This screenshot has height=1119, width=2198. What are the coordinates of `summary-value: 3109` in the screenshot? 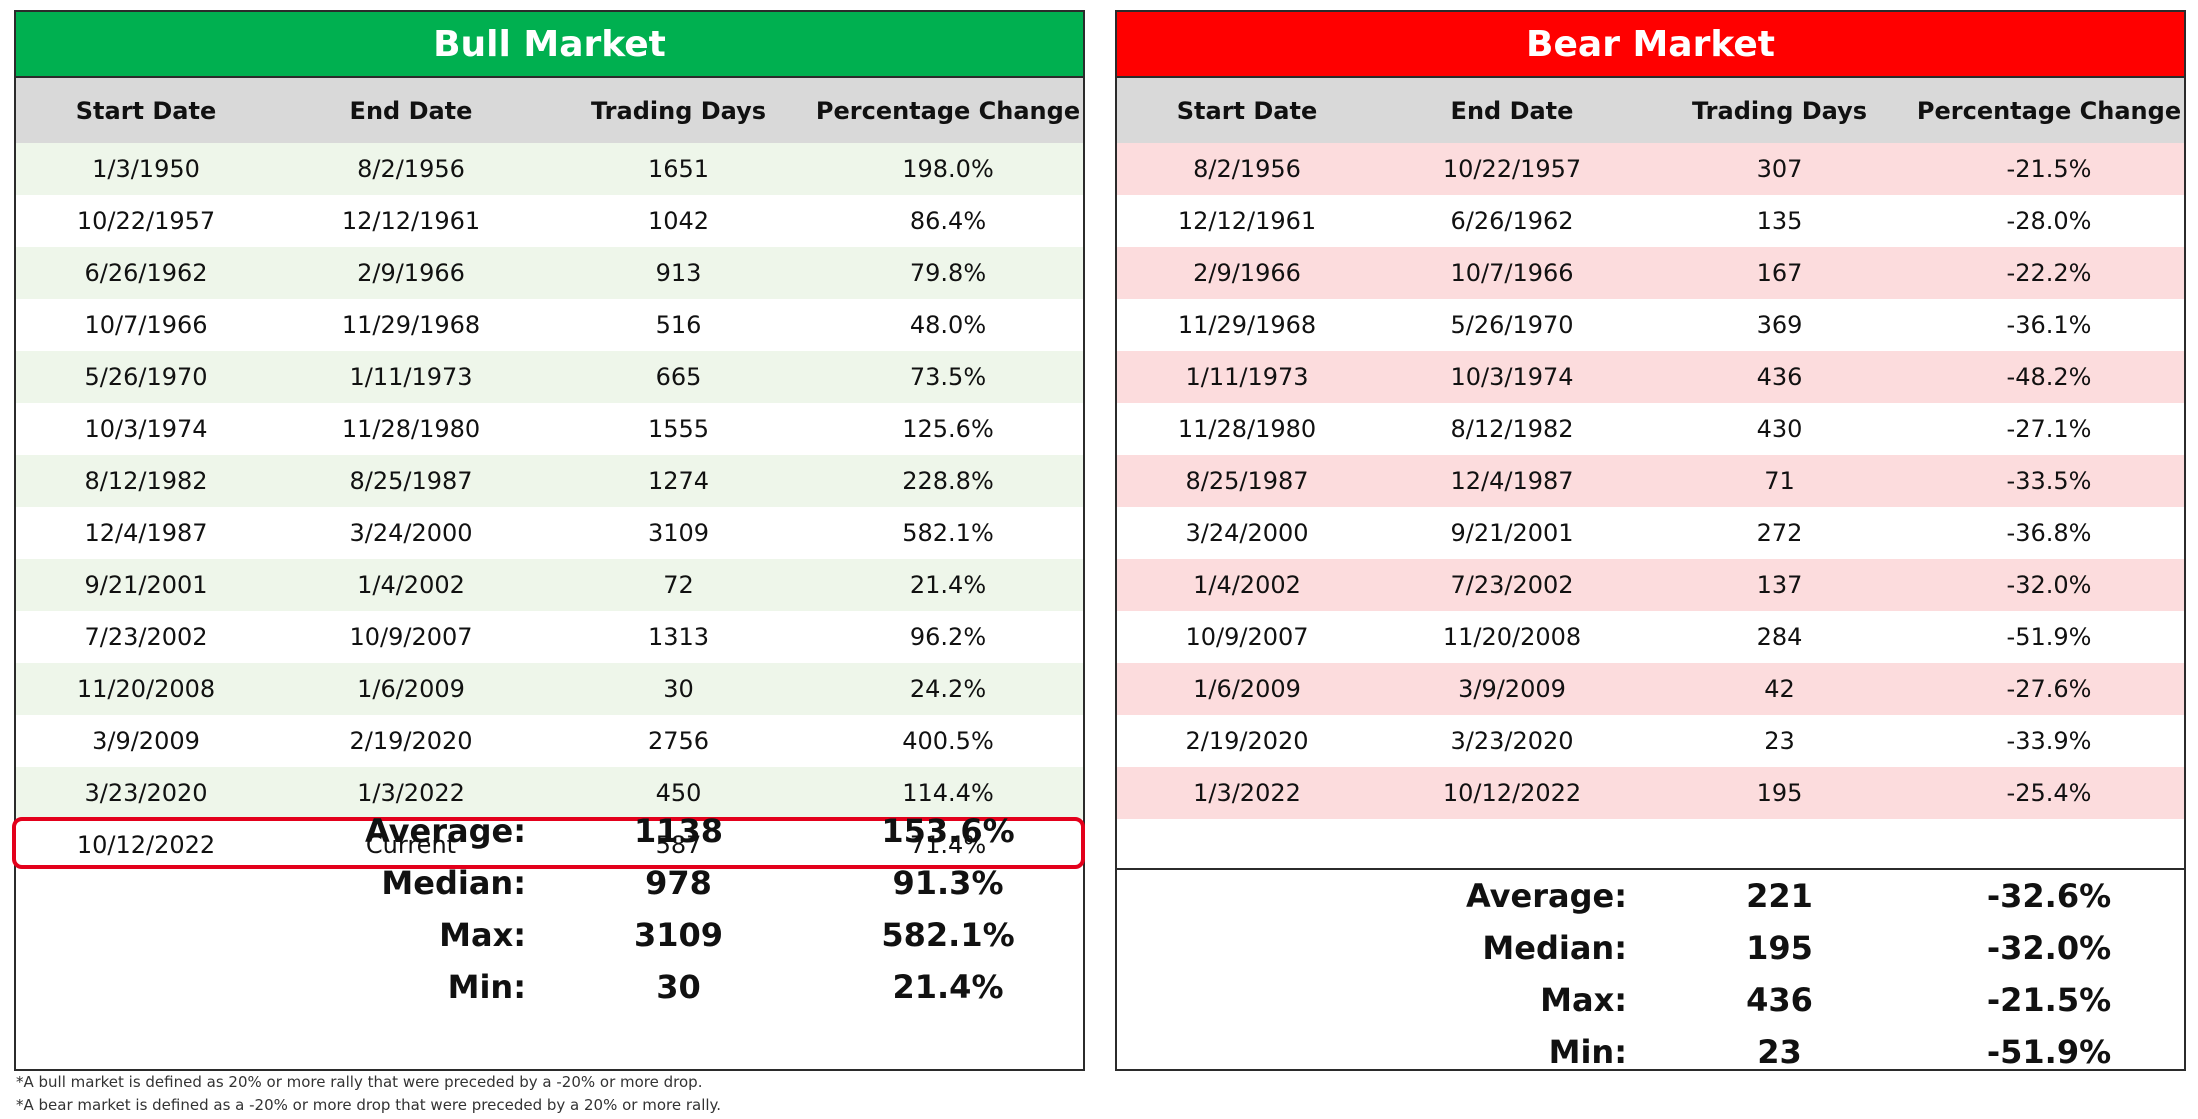 It's located at (678, 935).